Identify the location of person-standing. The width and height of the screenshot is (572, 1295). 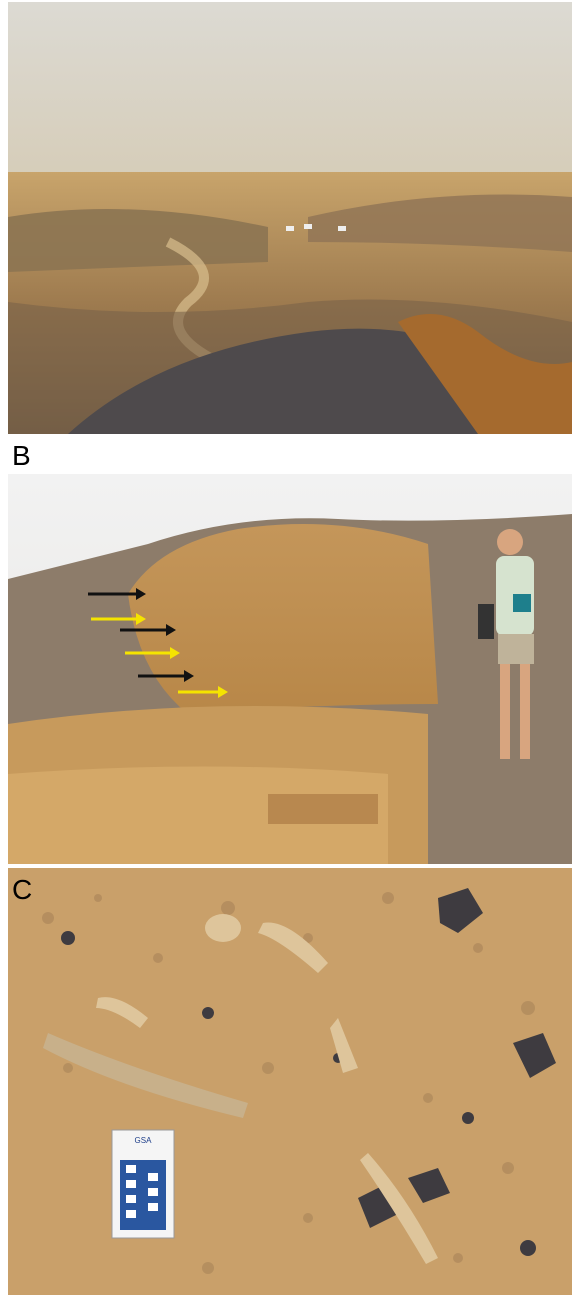
(506, 644).